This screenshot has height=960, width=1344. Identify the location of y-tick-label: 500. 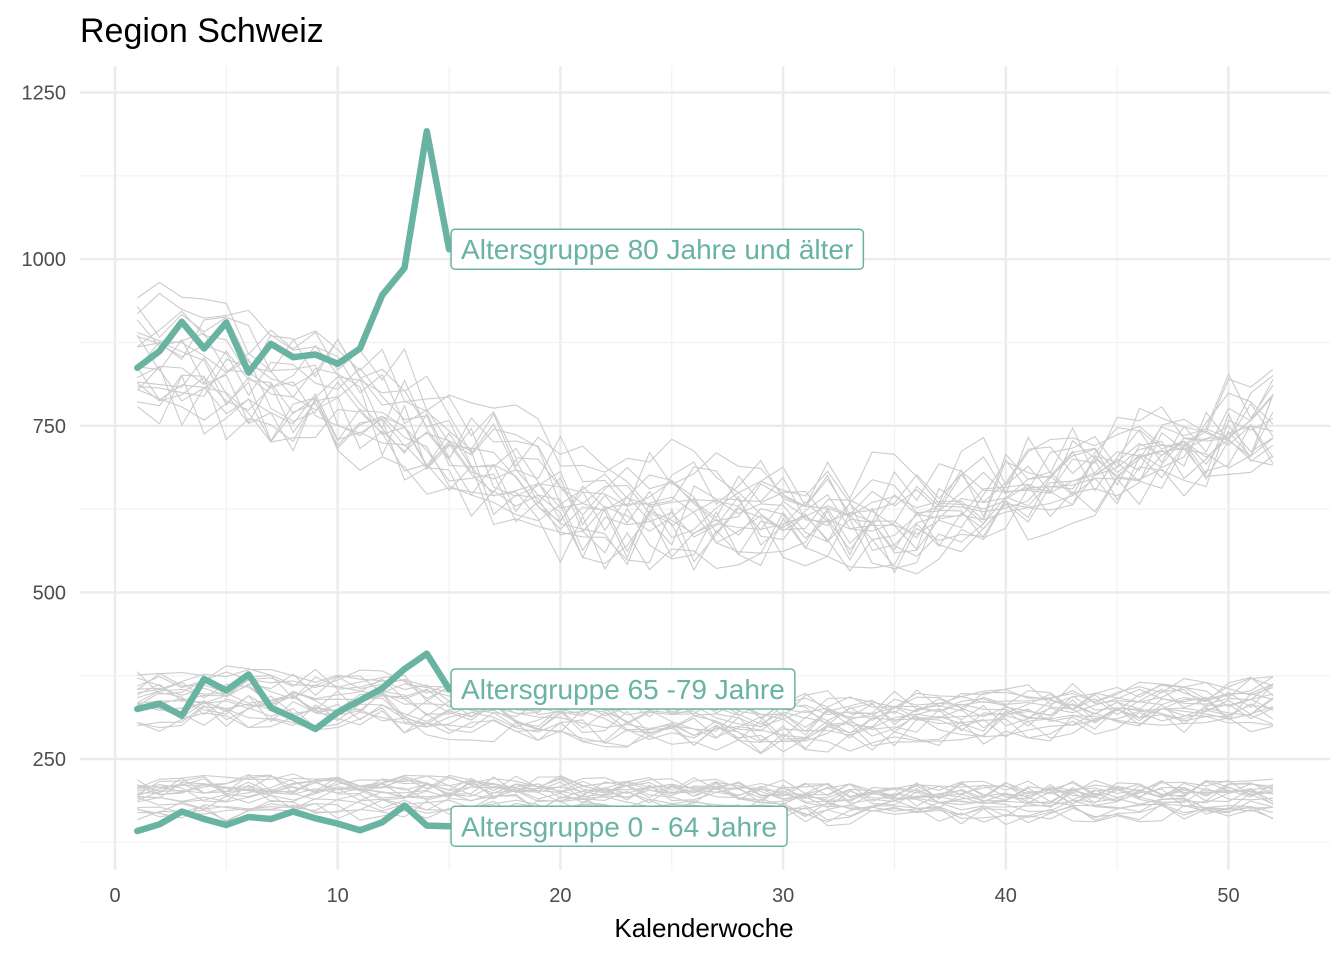
(49, 593).